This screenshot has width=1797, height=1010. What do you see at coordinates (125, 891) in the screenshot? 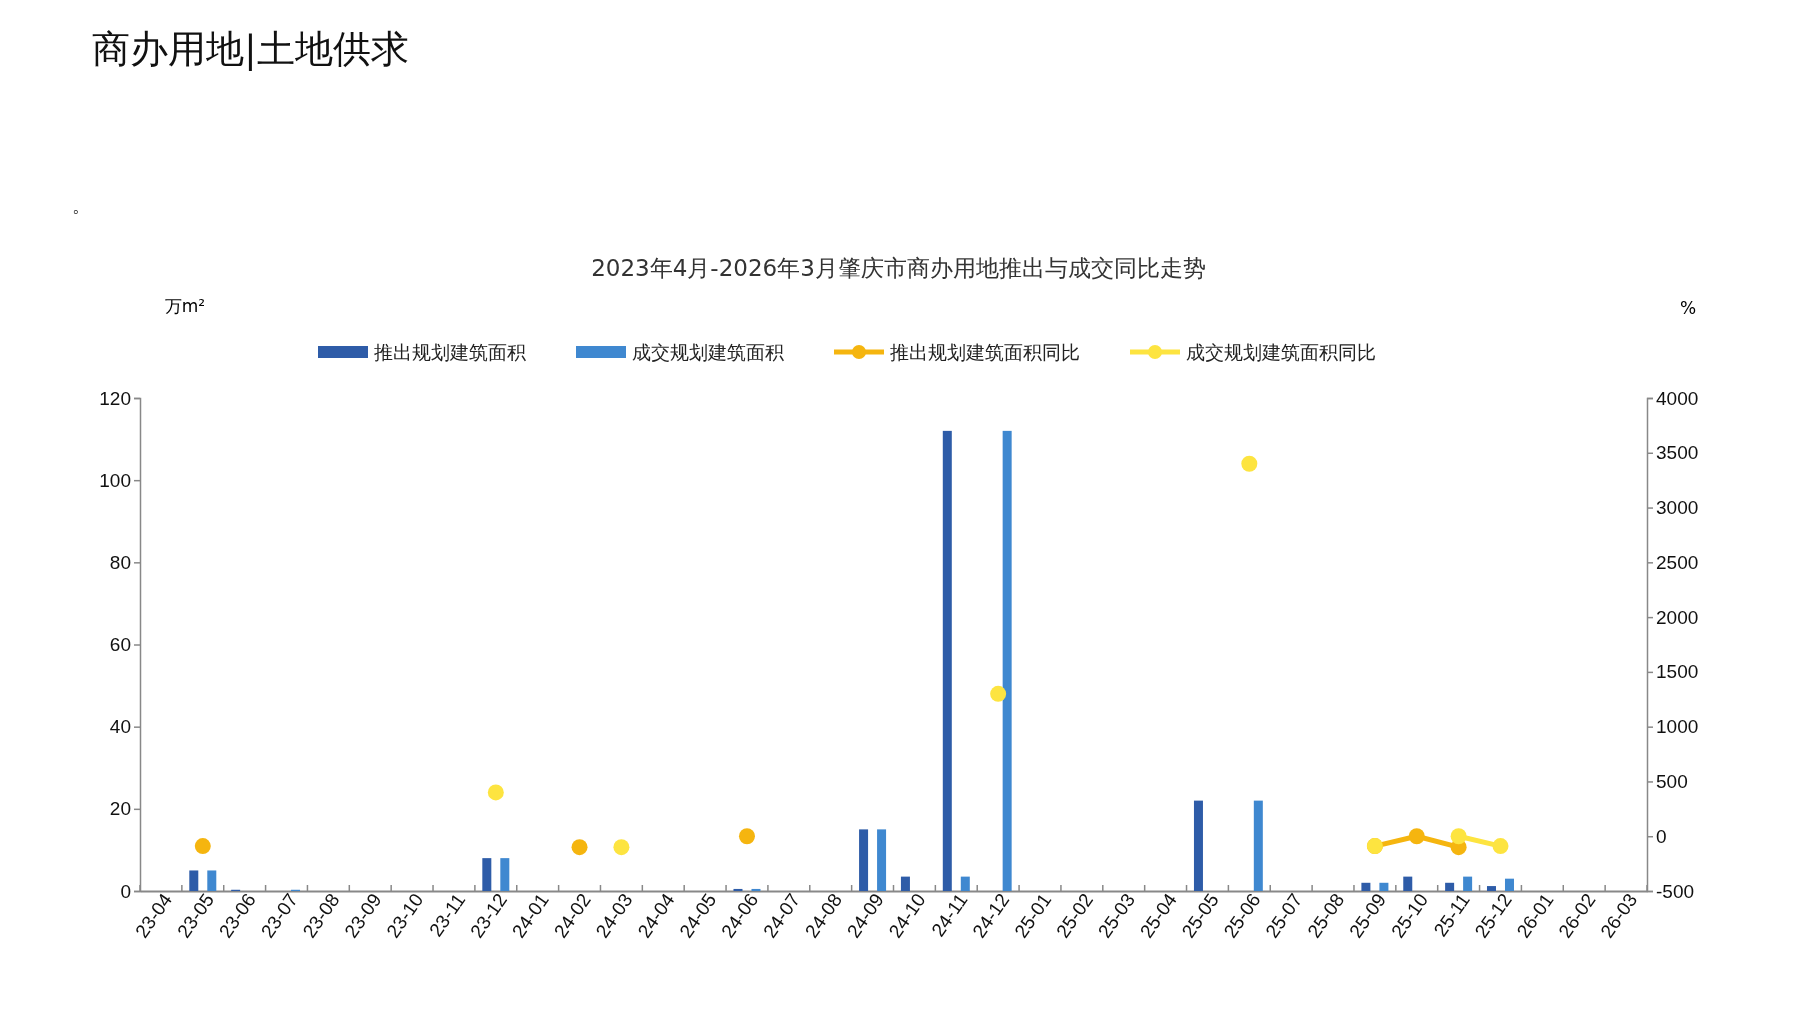
I see `y-tick-label: 0` at bounding box center [125, 891].